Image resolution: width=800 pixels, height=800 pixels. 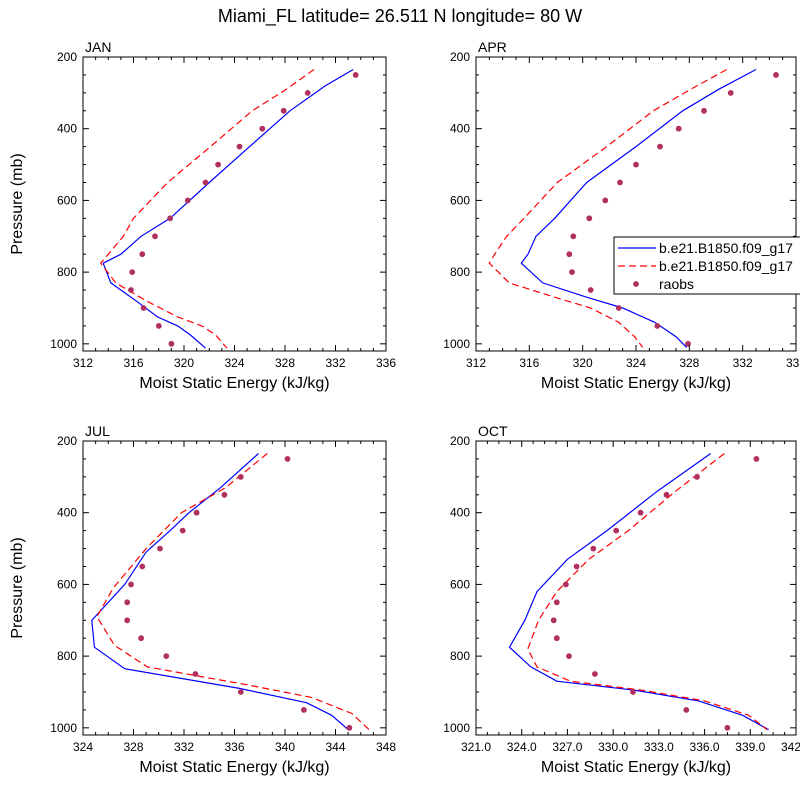 I want to click on x-tick-label: 330.0, so click(x=613, y=747).